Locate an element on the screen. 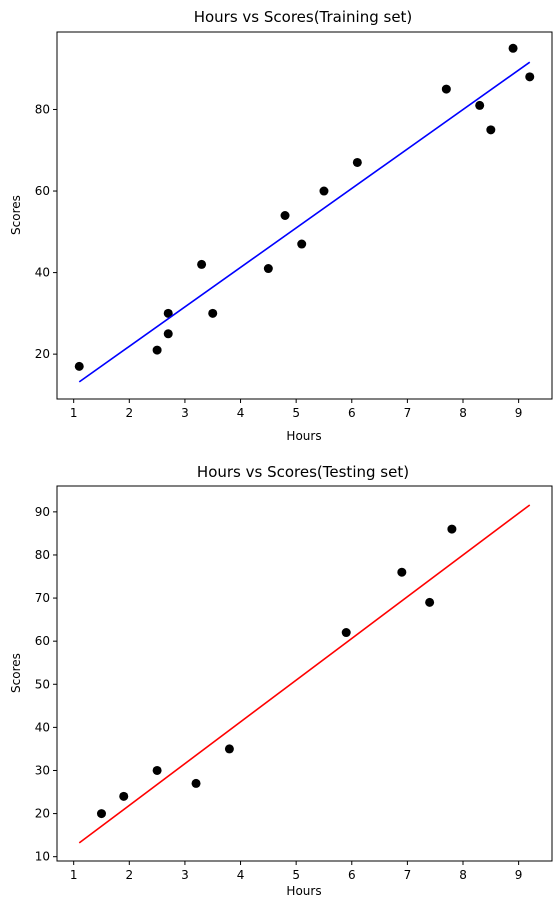  y-axis: 10 20 30 40 50 60 70 80 90 is located at coordinates (46, 684).